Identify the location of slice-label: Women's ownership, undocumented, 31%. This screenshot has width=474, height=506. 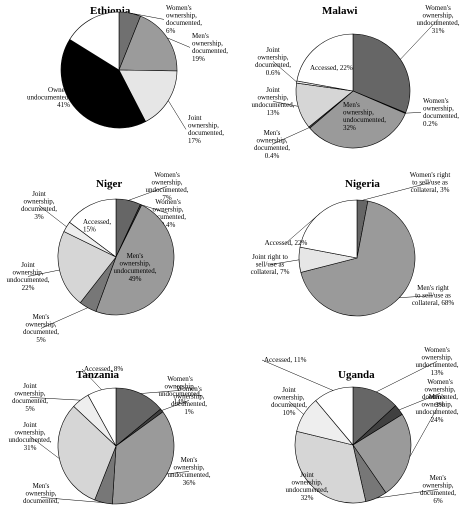
(438, 19).